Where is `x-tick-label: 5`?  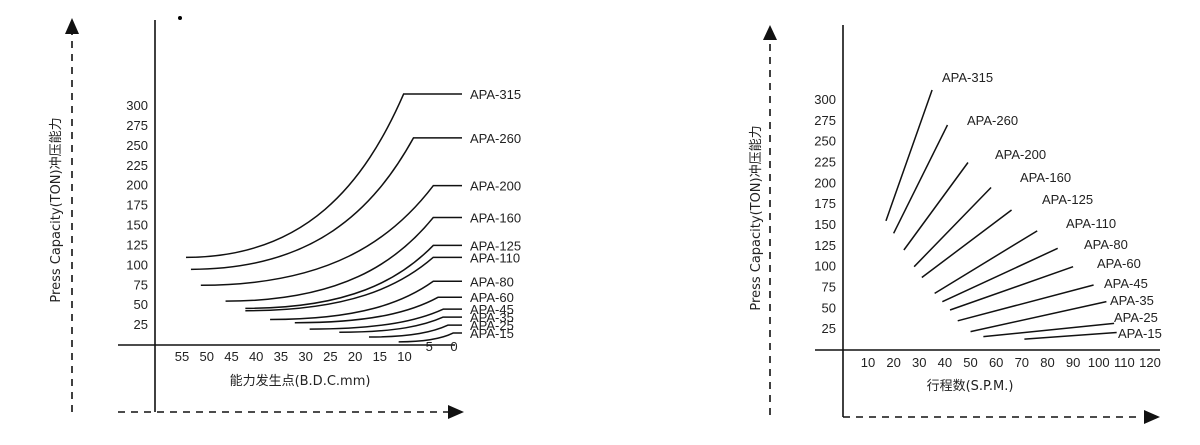 x-tick-label: 5 is located at coordinates (429, 346).